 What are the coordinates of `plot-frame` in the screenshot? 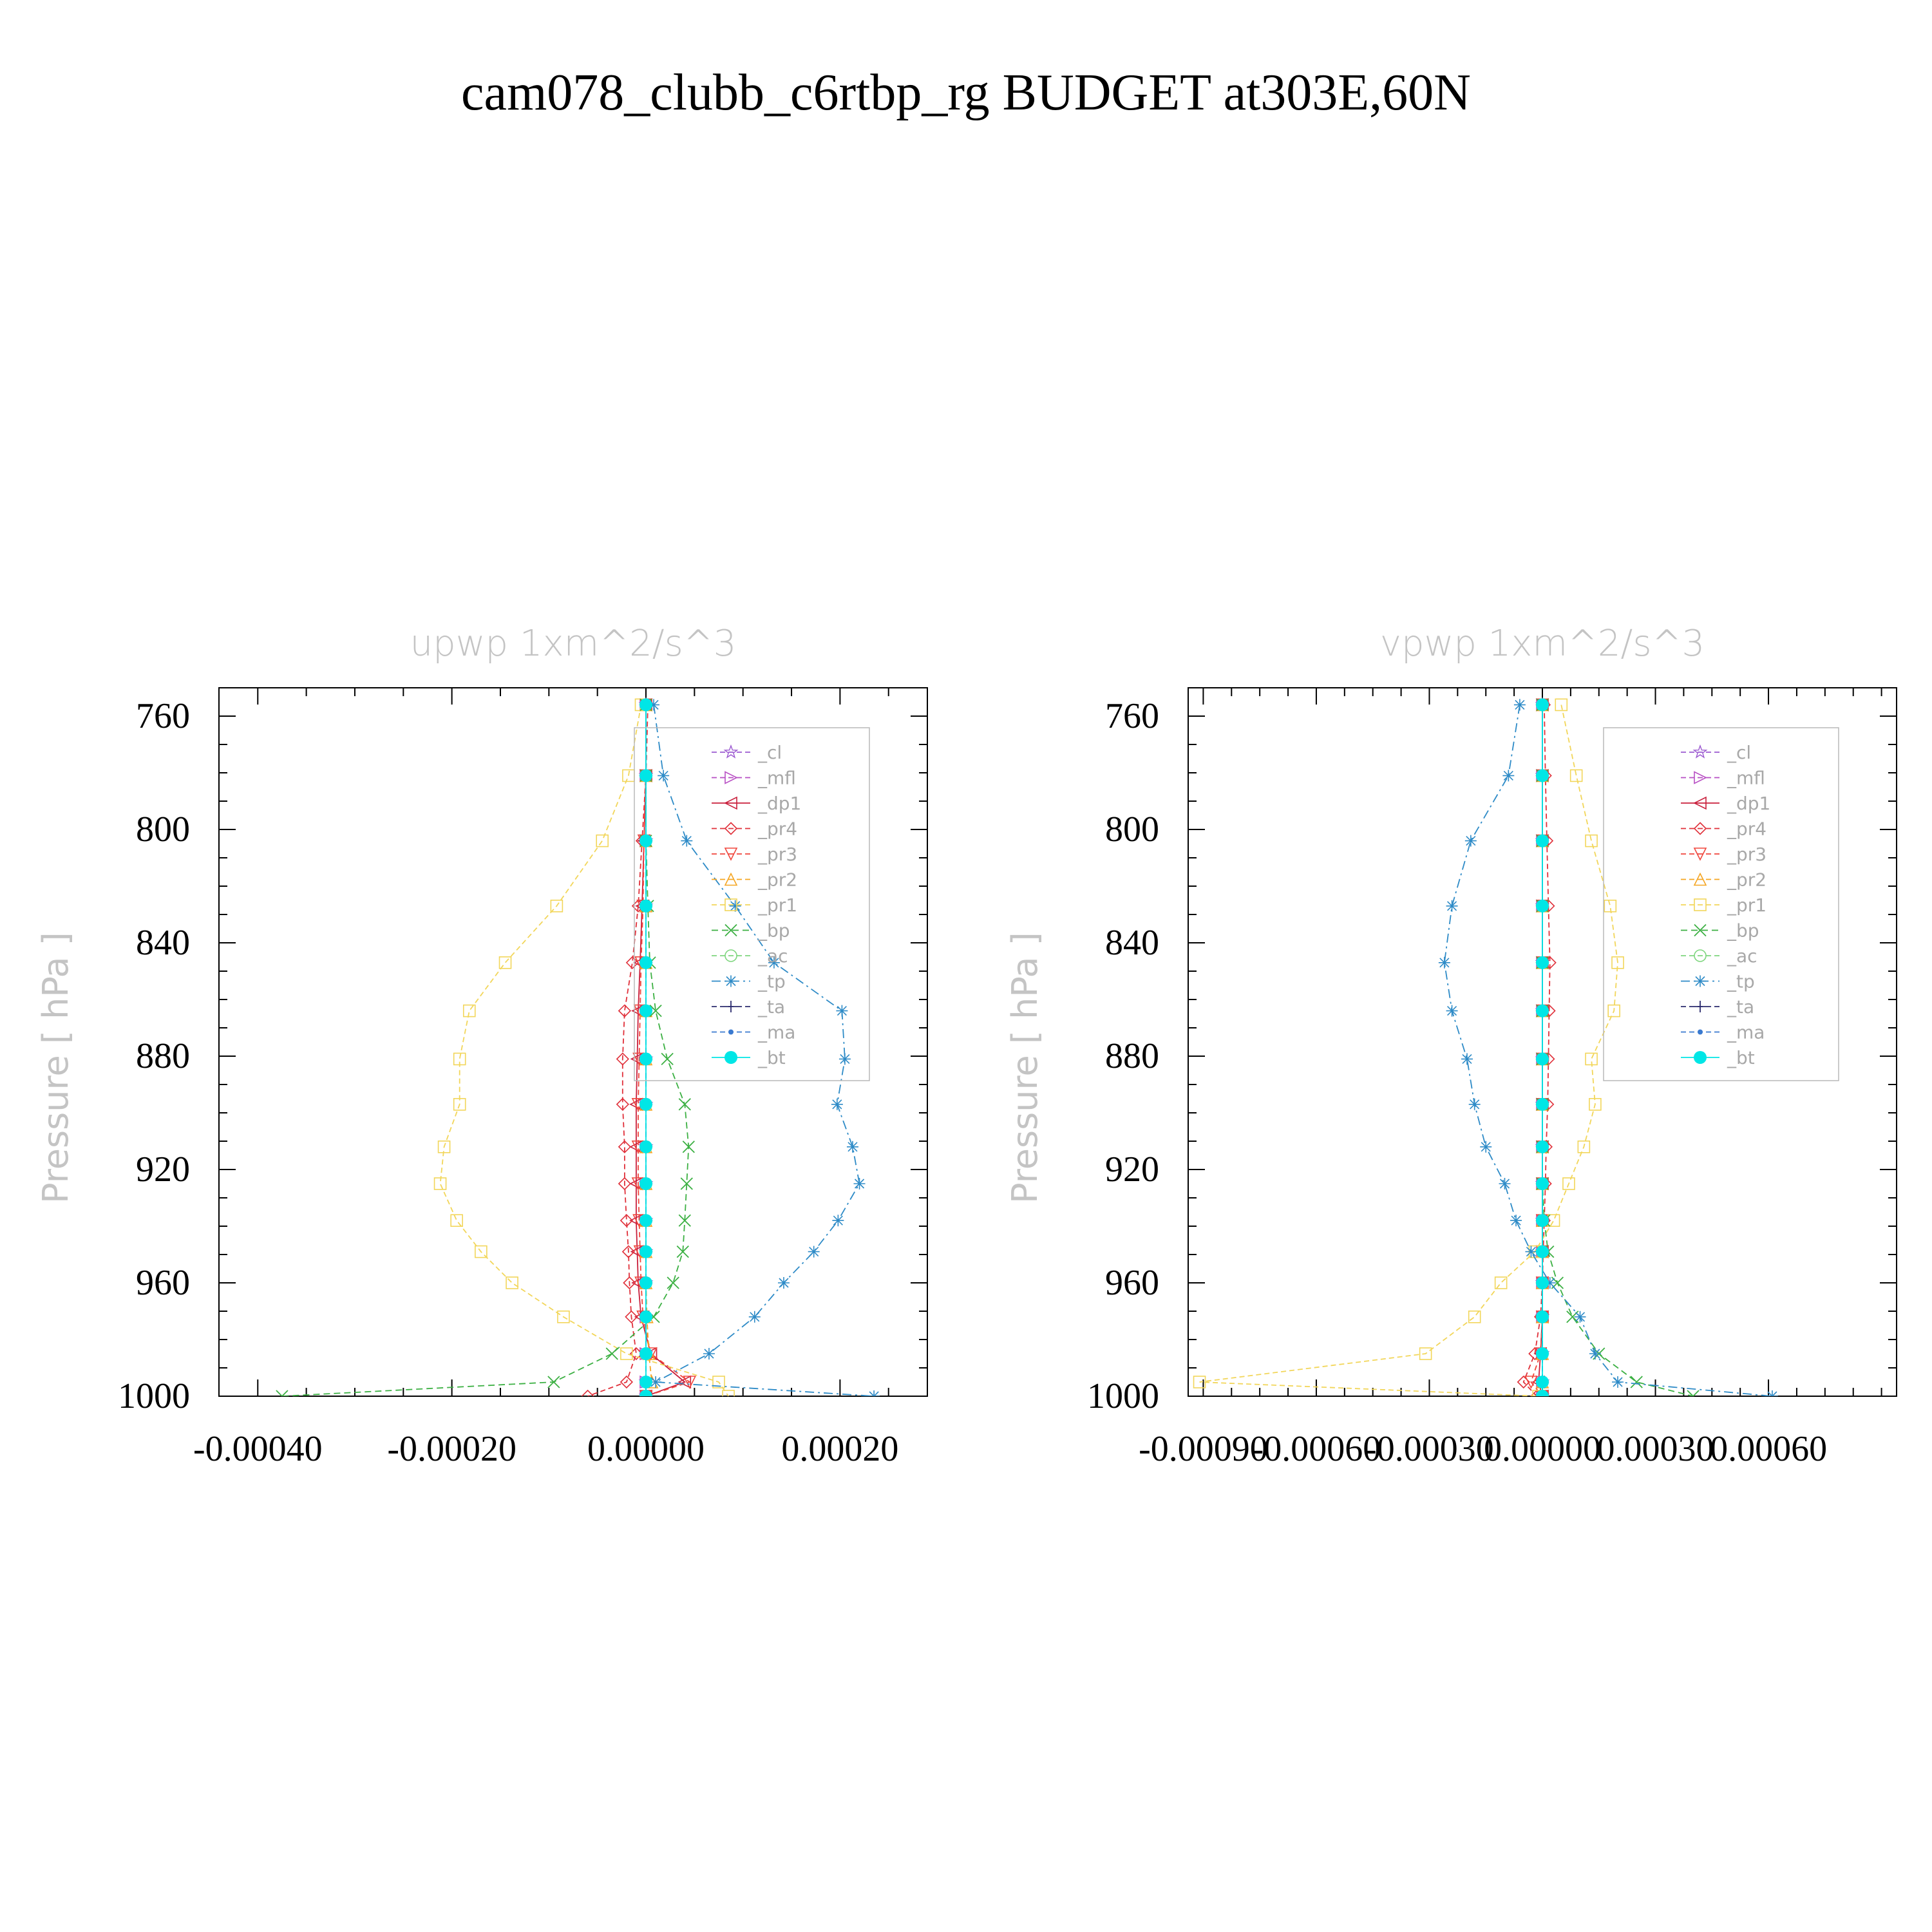 It's located at (573, 1042).